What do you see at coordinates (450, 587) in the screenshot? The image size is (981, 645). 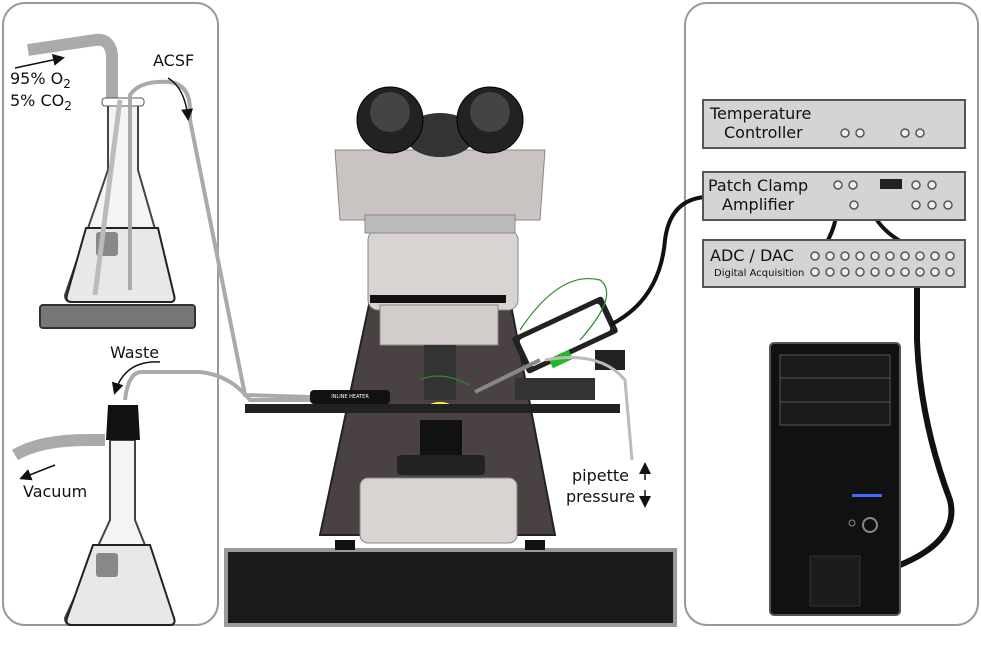 I see `table` at bounding box center [450, 587].